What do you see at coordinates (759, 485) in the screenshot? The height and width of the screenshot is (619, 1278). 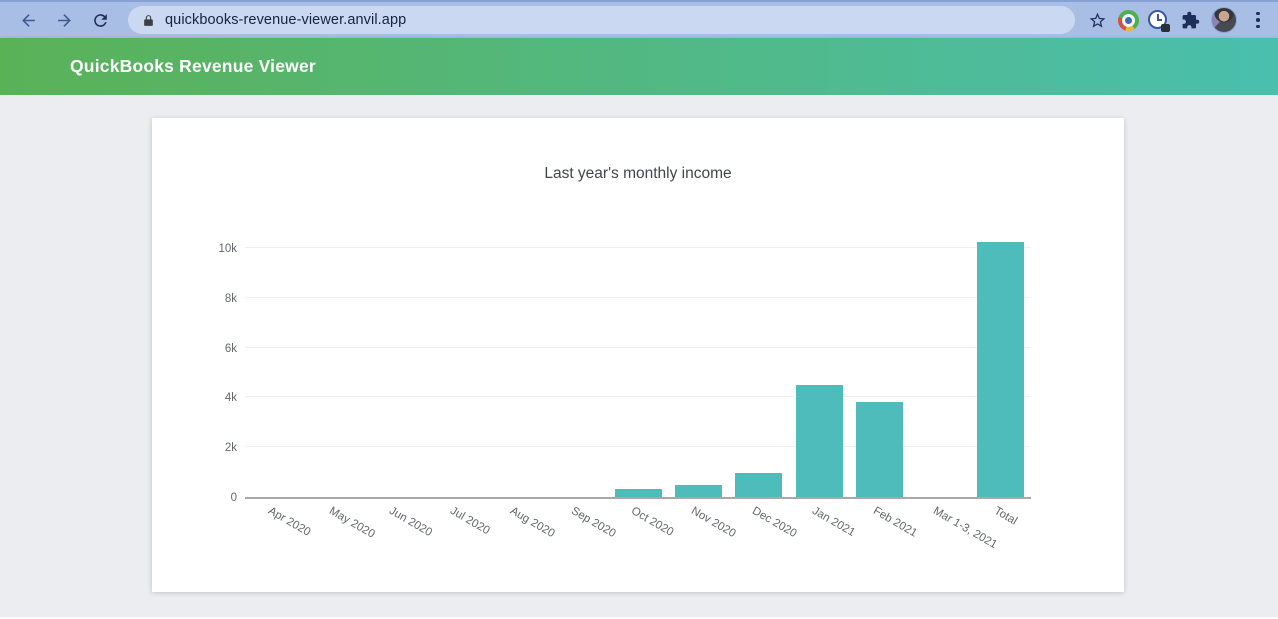 I see `bar-dec-2020` at bounding box center [759, 485].